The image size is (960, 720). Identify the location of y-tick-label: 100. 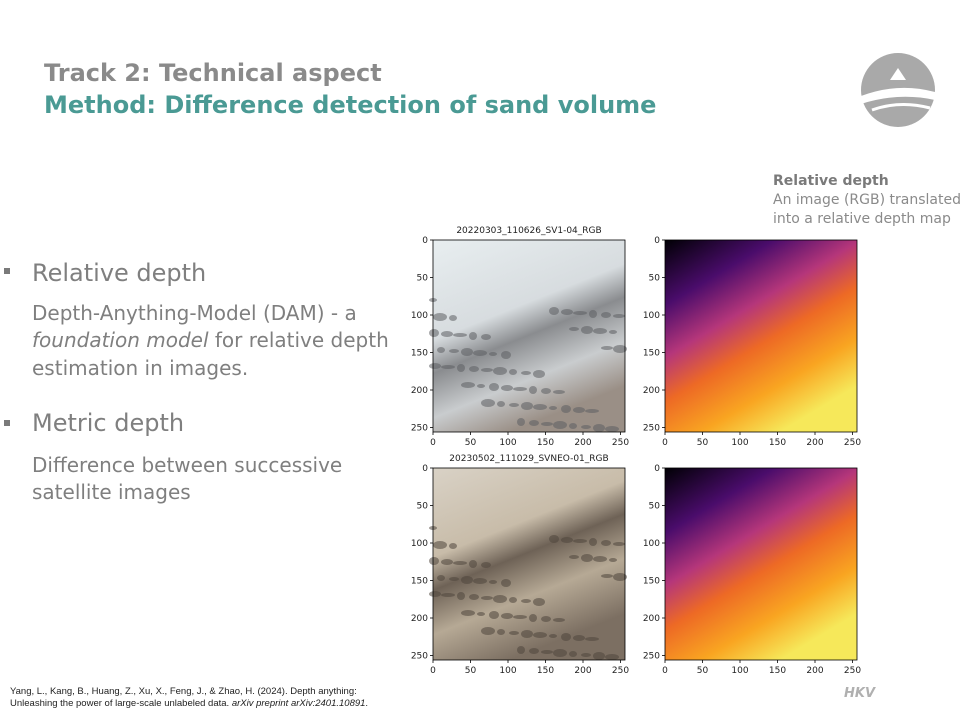
(419, 316).